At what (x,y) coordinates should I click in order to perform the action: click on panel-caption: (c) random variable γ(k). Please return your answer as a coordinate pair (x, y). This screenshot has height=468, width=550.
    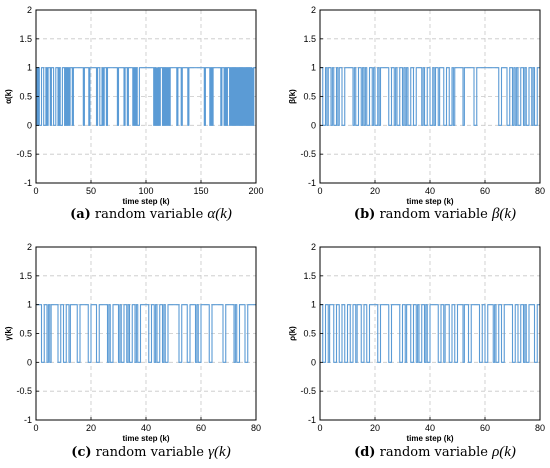
    Looking at the image, I should click on (150, 452).